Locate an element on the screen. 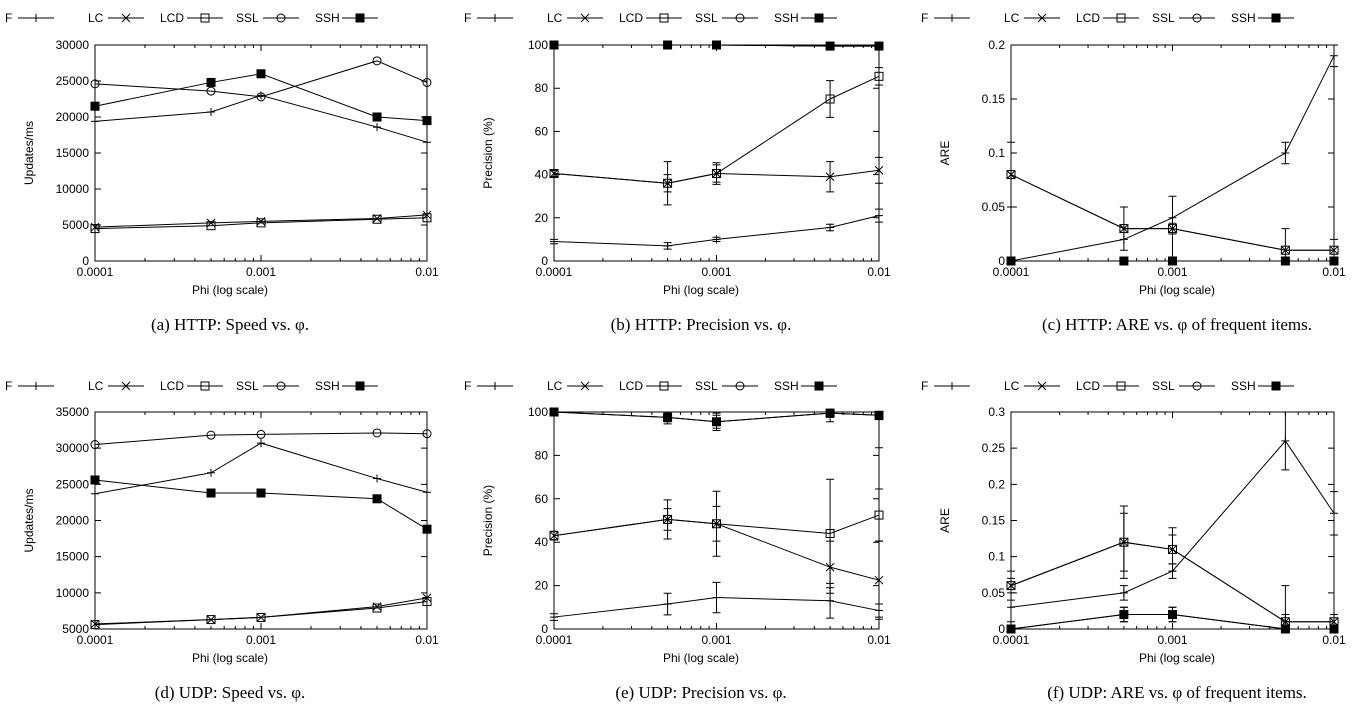  x-axis-label: Phi (log scale) is located at coordinates (1177, 290).